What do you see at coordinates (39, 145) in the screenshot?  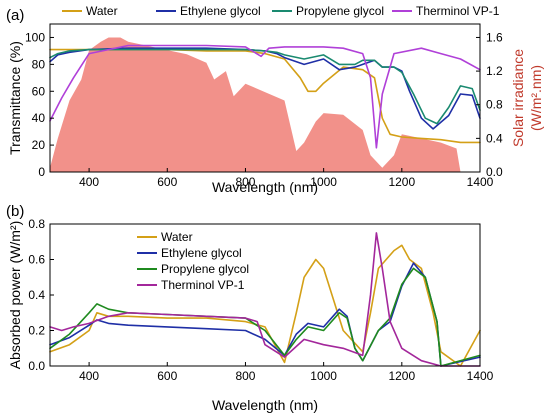 I see `y-tick-label: 20` at bounding box center [39, 145].